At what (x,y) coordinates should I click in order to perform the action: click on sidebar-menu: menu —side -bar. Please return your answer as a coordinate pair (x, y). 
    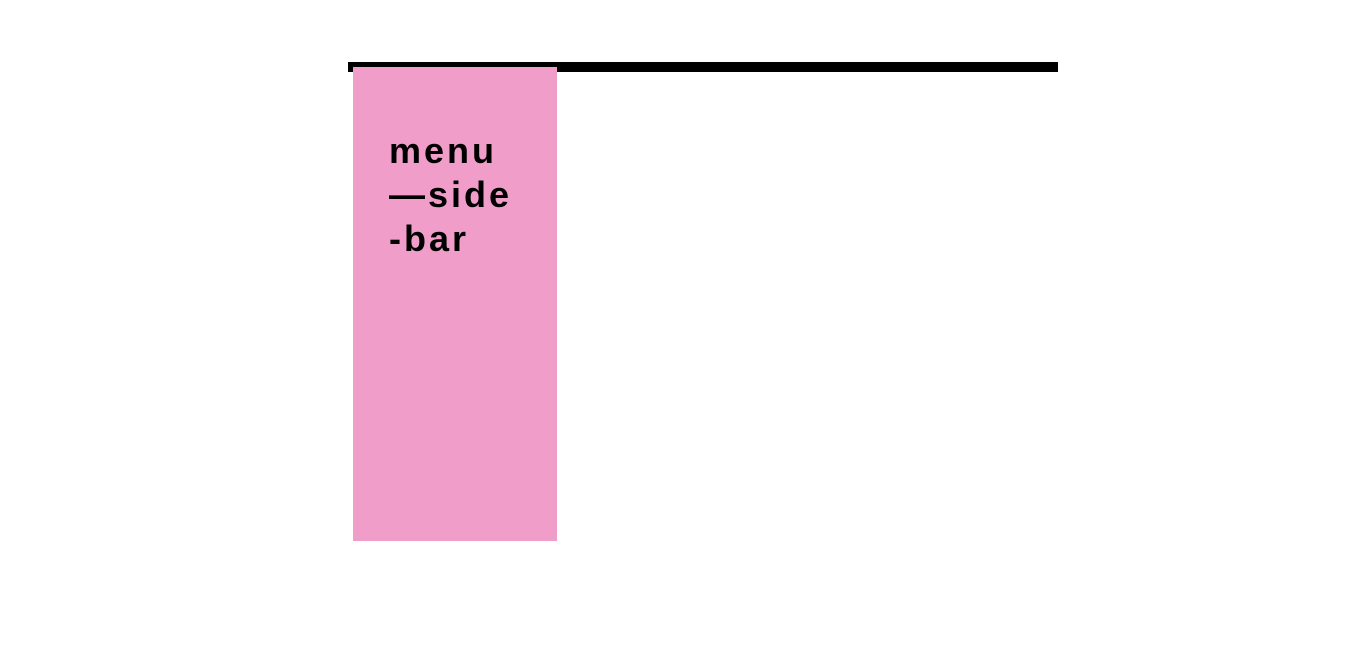
    Looking at the image, I should click on (455, 304).